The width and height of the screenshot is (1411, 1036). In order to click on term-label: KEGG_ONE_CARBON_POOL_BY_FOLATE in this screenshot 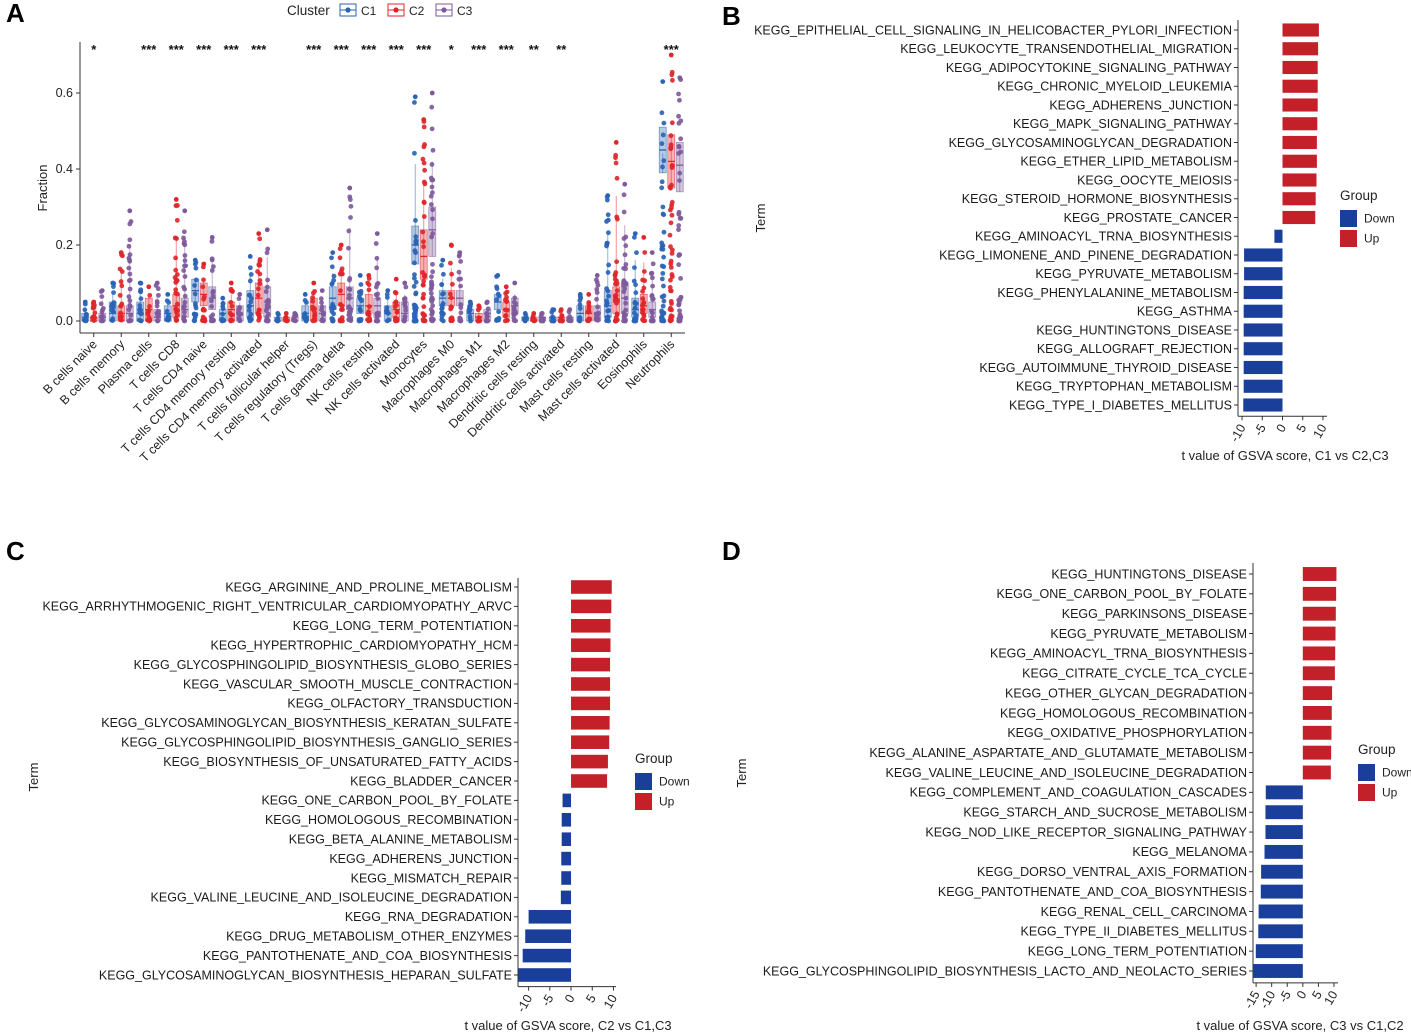, I will do `click(386, 801)`.